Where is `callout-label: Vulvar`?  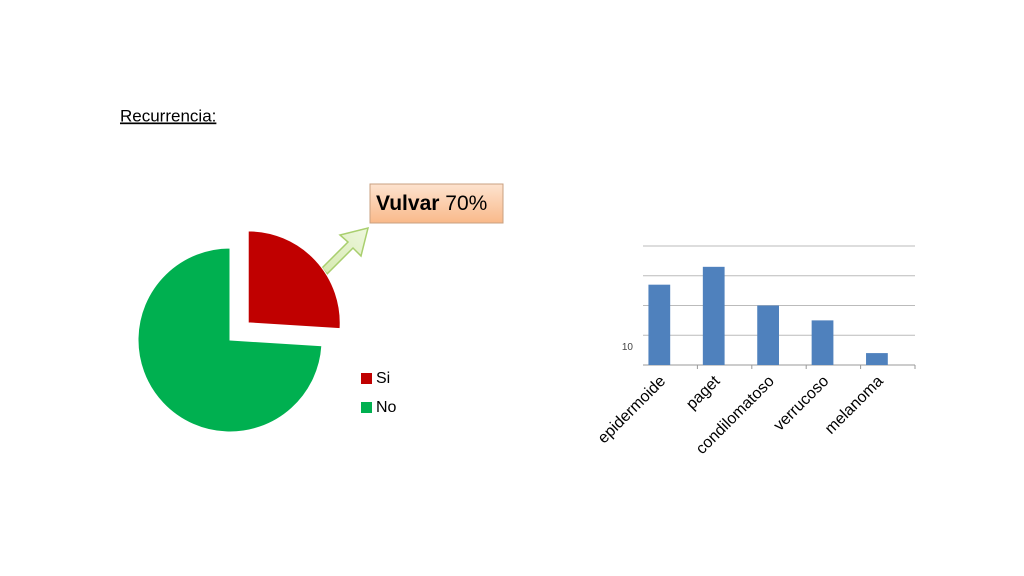
callout-label: Vulvar is located at coordinates (407, 203).